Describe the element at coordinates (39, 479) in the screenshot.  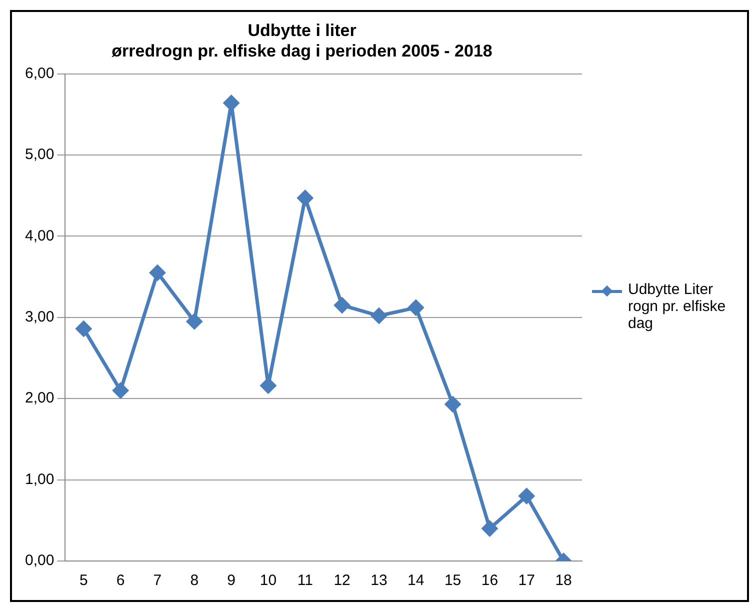
I see `y-tick-label: 1,00` at that location.